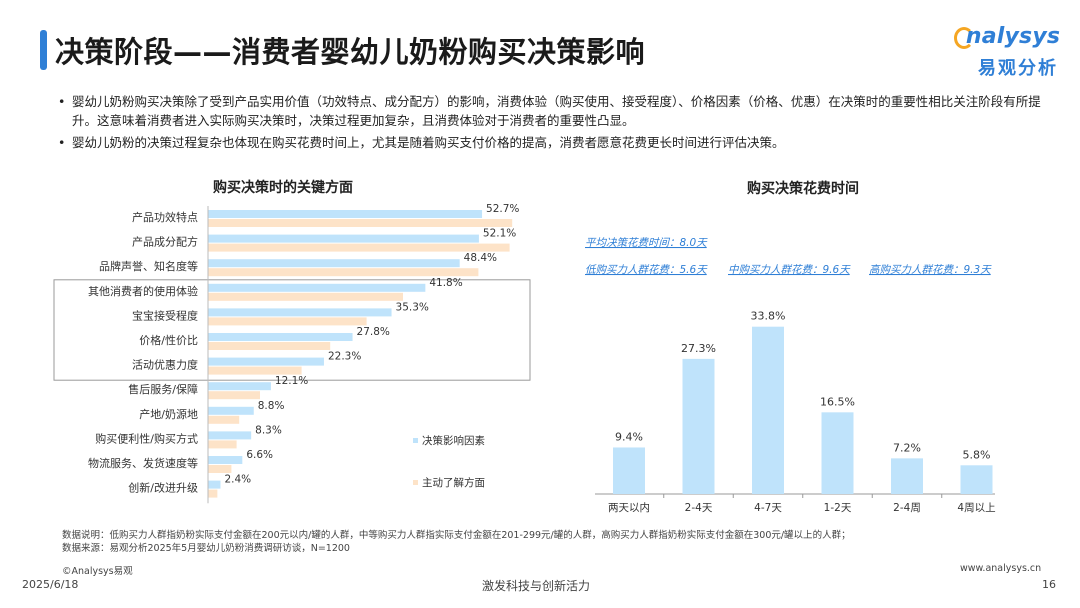 This screenshot has height=608, width=1080. I want to click on legend-label-decision: 决策影响因素, so click(453, 440).